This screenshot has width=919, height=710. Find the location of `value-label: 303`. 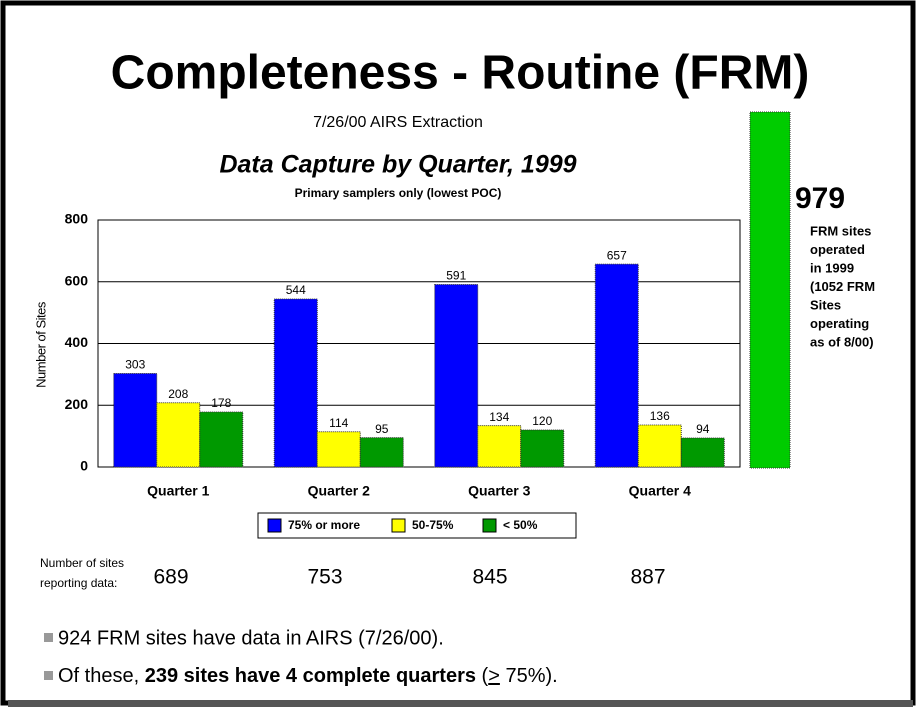

value-label: 303 is located at coordinates (135, 365).